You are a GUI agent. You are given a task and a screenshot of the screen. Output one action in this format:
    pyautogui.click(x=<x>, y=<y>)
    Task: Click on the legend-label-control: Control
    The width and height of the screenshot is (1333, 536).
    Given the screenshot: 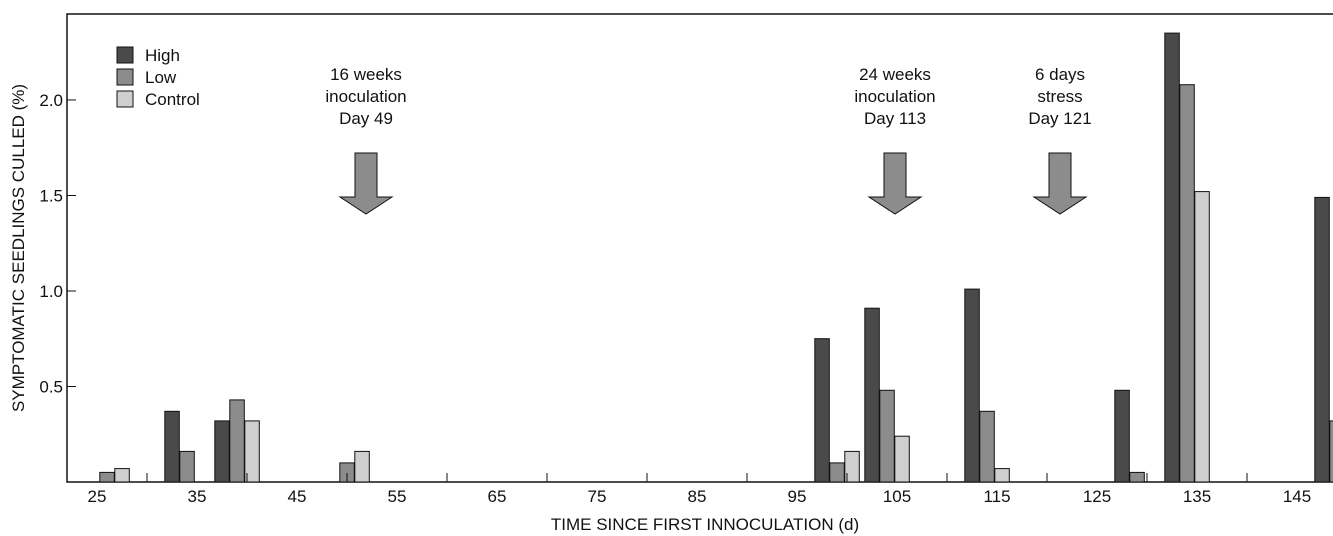 What is the action you would take?
    pyautogui.click(x=172, y=99)
    